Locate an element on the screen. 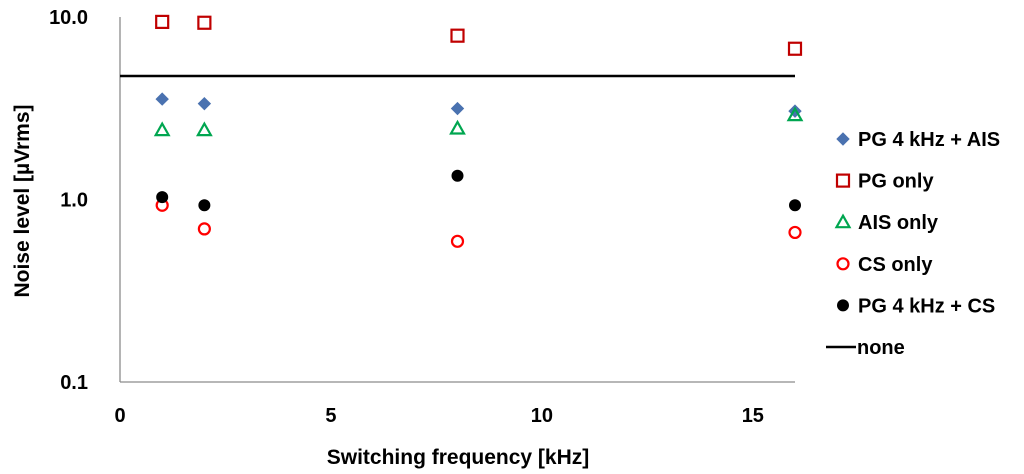 The width and height of the screenshot is (1024, 474). y-tick-label: 10.0 is located at coordinates (68, 18).